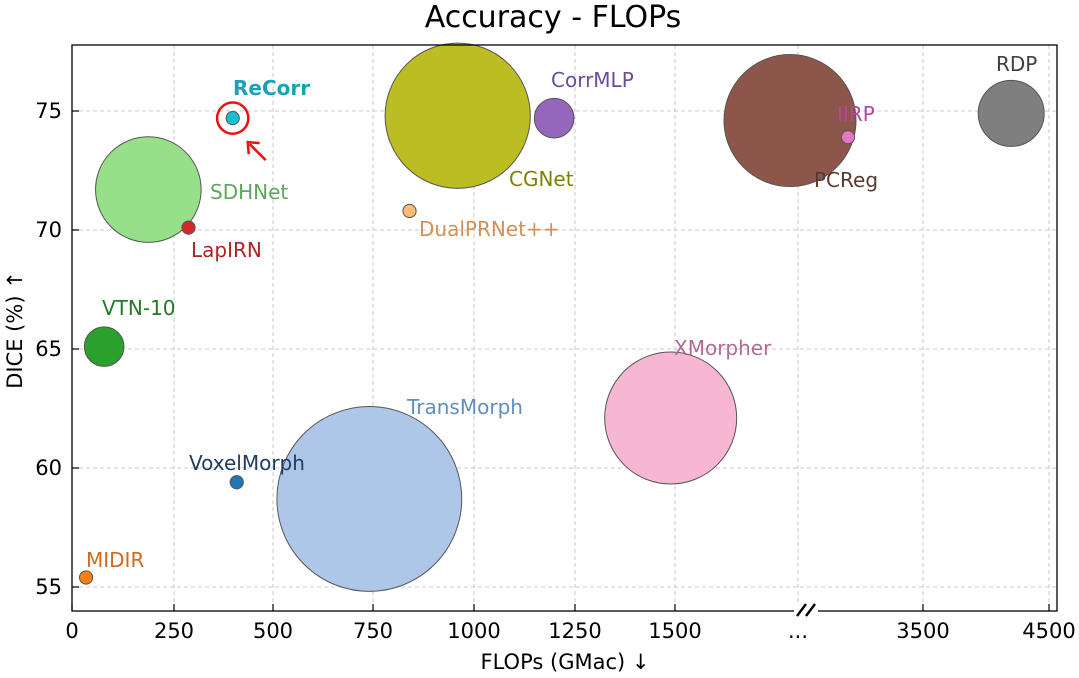 This screenshot has height=678, width=1079. I want to click on x-tick-label: 4500, so click(1048, 631).